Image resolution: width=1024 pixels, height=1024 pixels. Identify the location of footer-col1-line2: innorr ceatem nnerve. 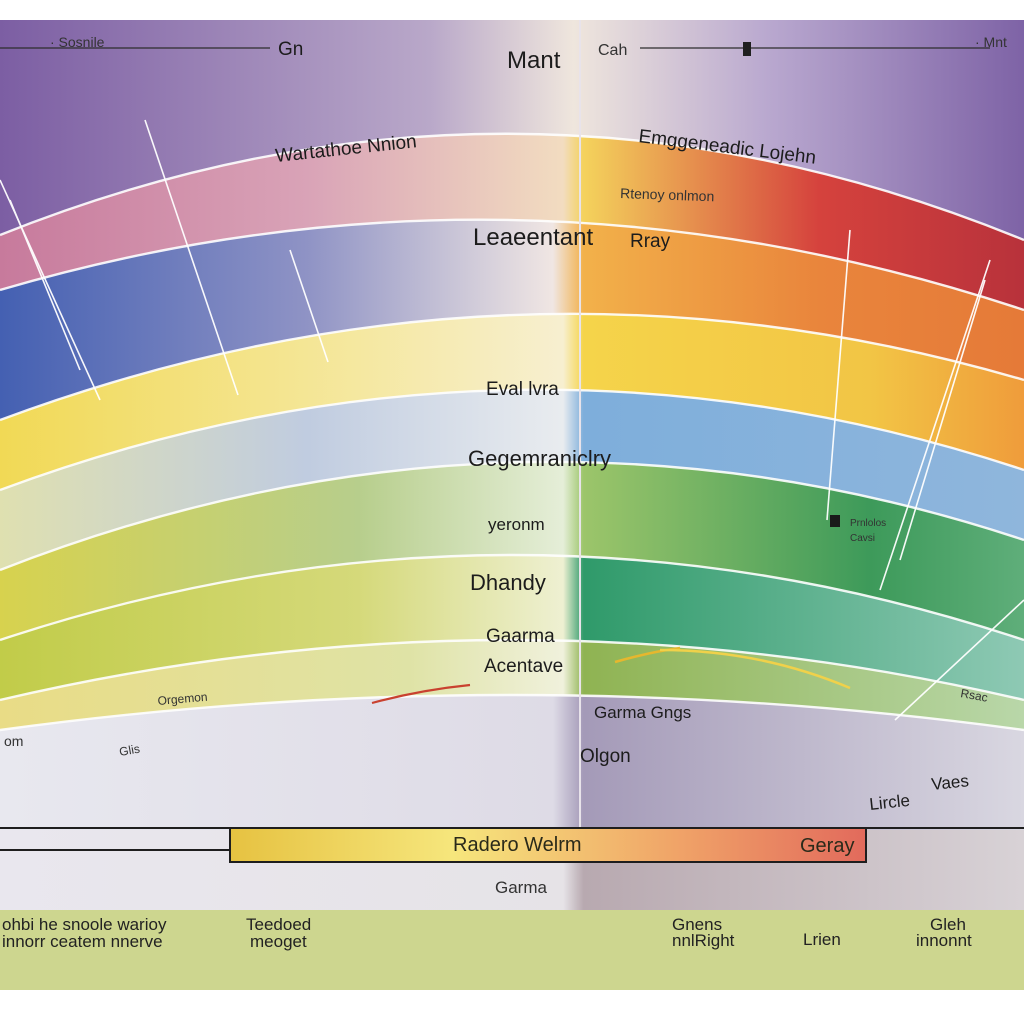
(82, 941).